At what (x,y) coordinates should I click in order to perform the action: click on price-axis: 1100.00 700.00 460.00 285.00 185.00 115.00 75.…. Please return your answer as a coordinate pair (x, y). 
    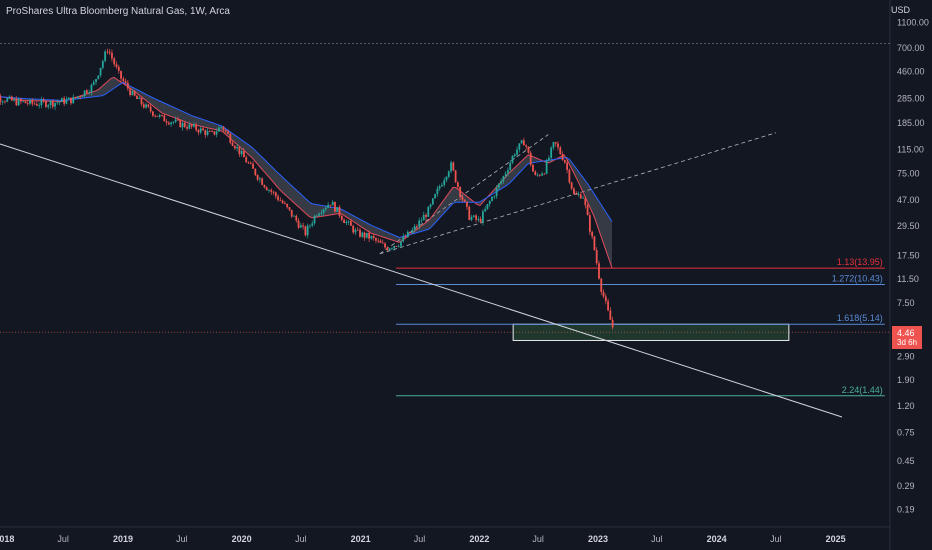
    Looking at the image, I should click on (913, 266).